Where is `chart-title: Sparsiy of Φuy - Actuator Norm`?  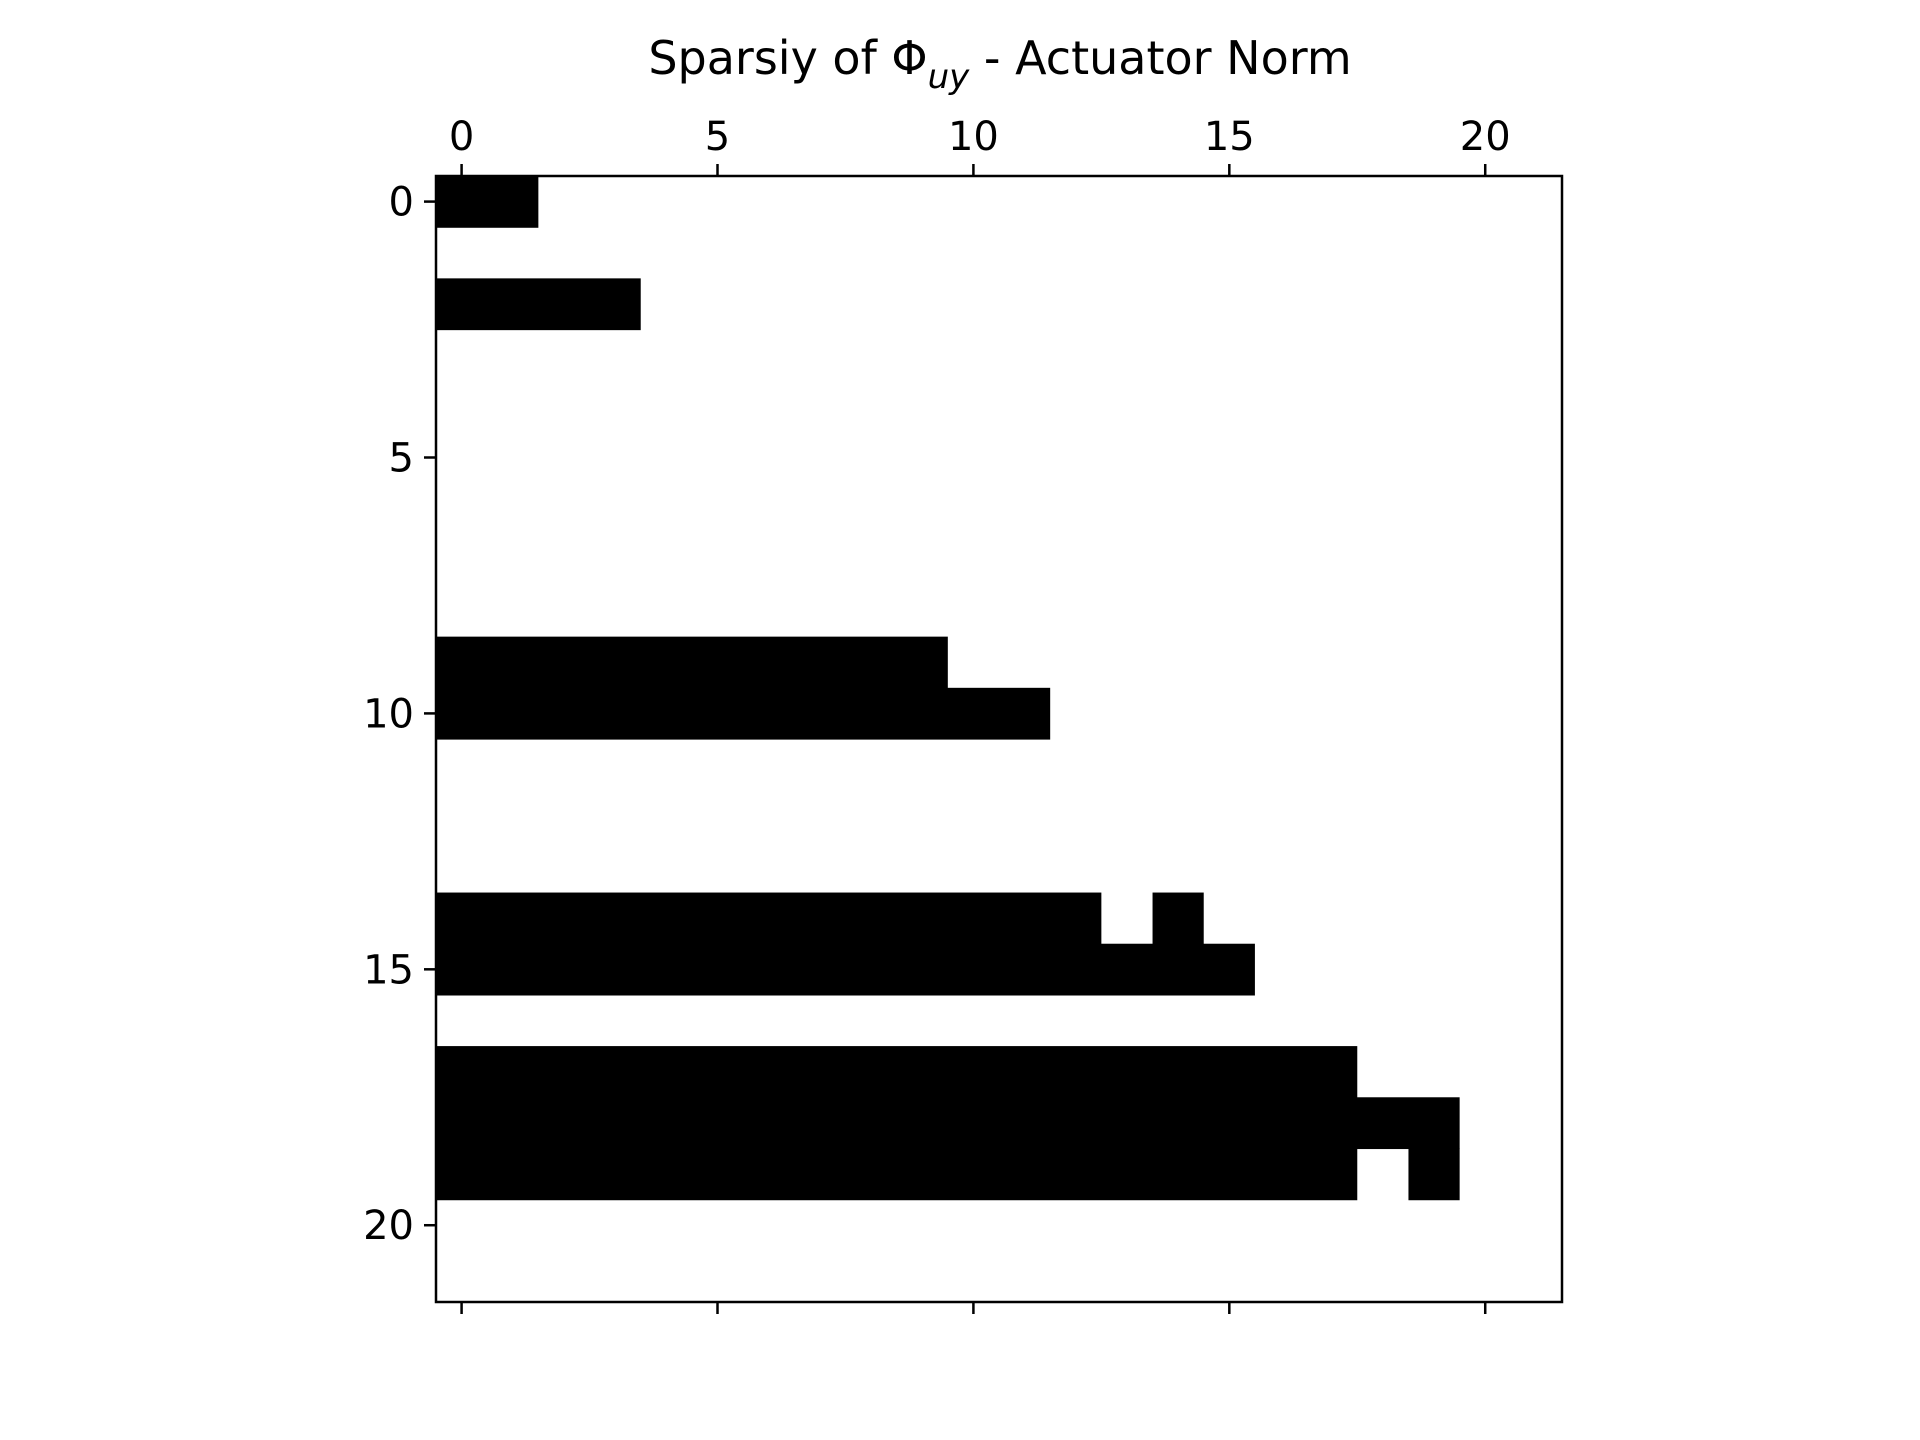
chart-title: Sparsiy of Φuy - Actuator Norm is located at coordinates (999, 64).